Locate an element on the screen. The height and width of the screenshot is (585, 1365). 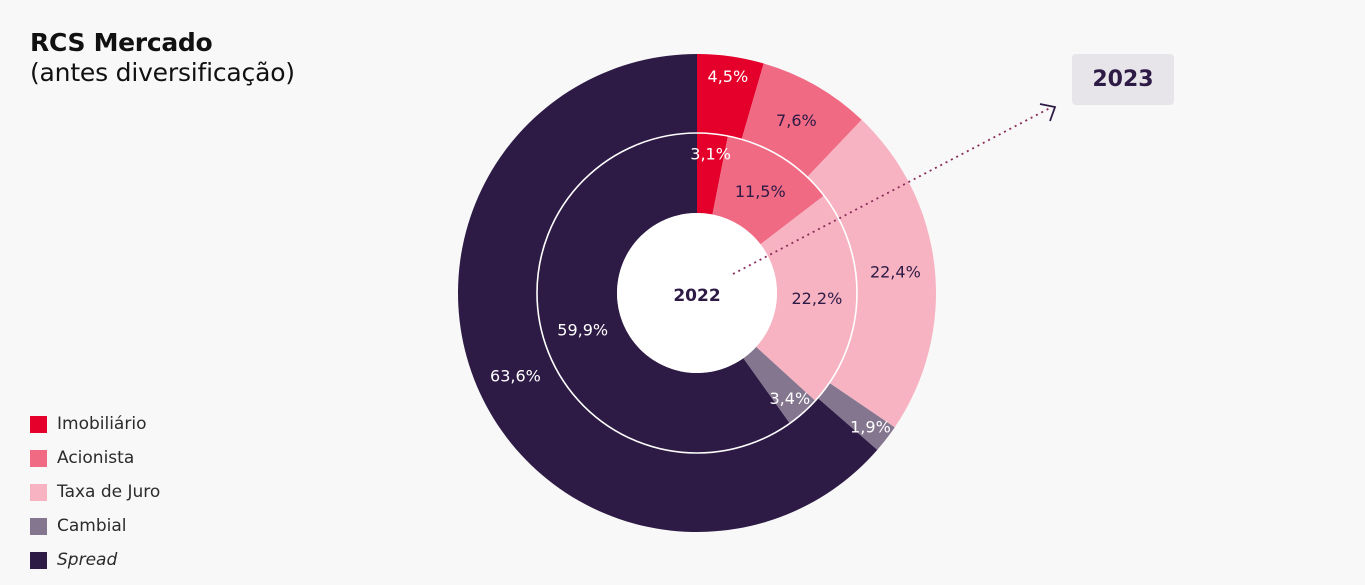
legend-label: Taxa de Juro is located at coordinates (108, 492).